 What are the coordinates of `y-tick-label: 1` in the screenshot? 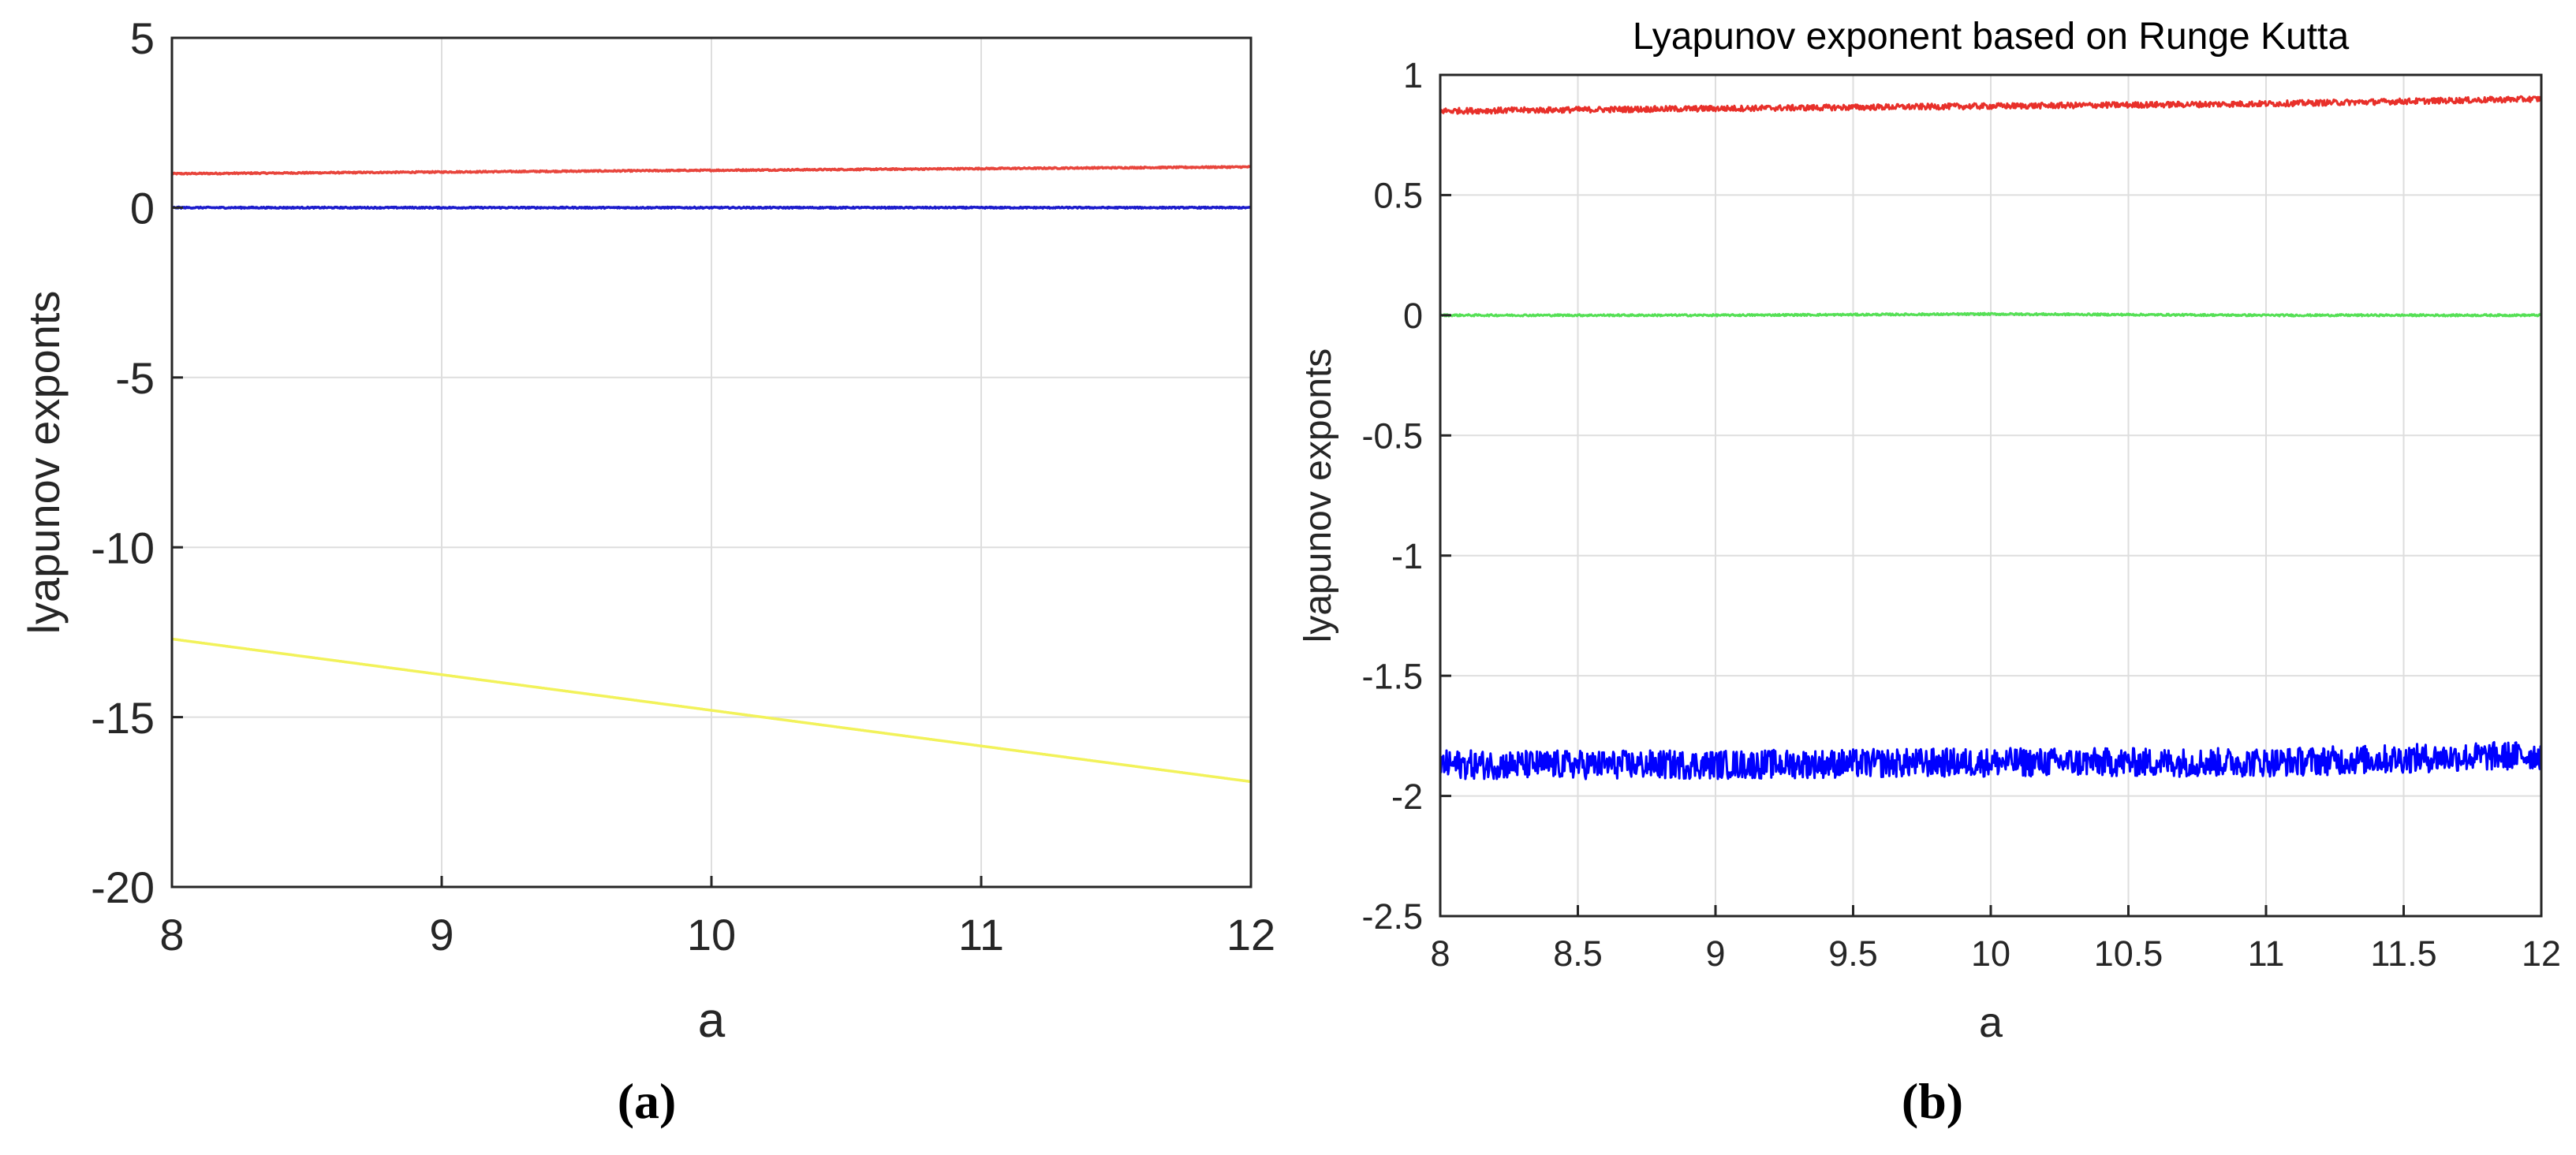 It's located at (1413, 75).